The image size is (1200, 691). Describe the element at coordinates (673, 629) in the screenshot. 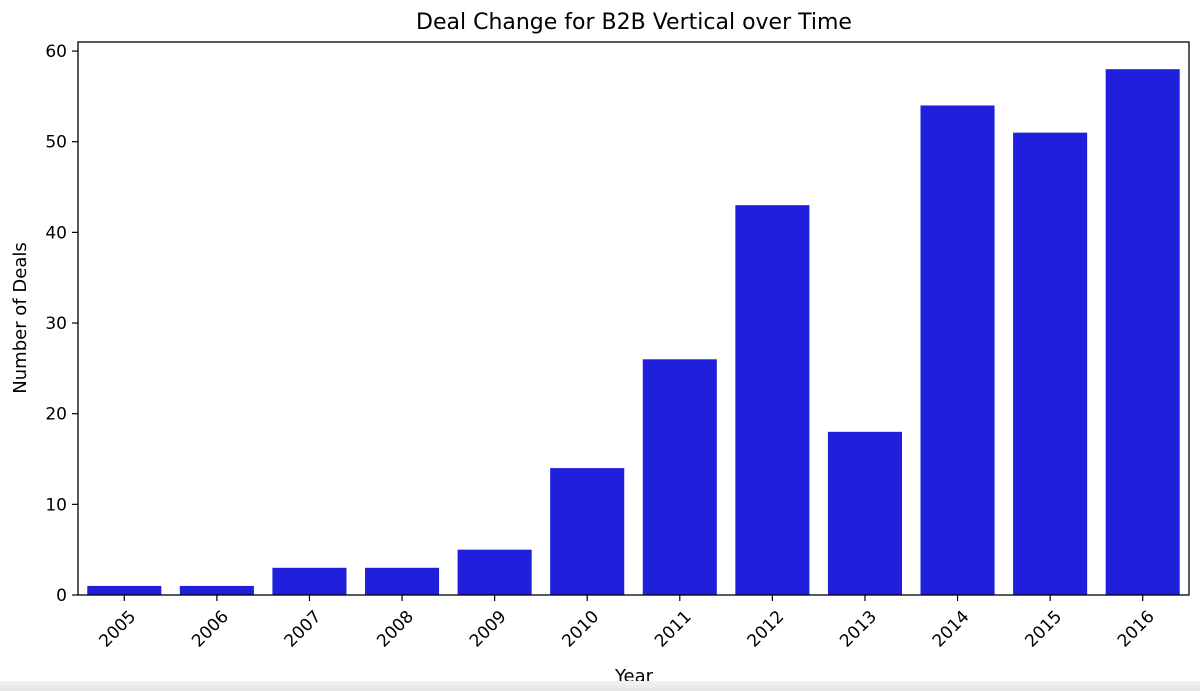

I see `x-tick-label-2011: 2011` at that location.